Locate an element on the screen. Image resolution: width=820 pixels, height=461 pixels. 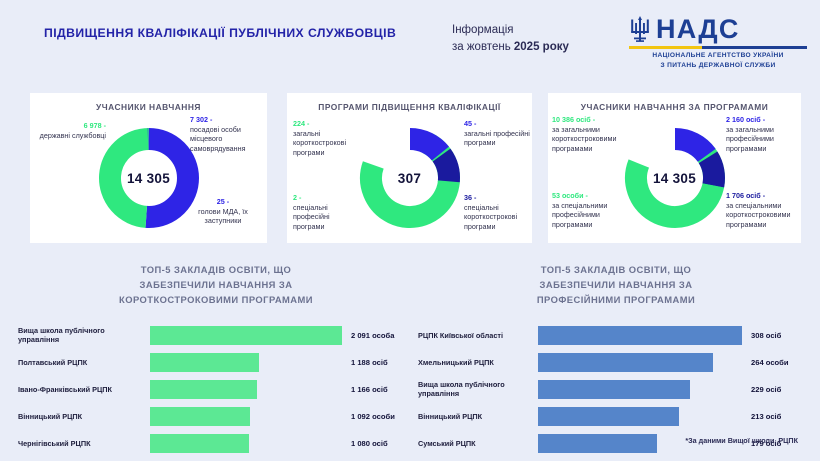
donut-legend-item: 6 978 - державні службовці is located at coordinates (70, 130).